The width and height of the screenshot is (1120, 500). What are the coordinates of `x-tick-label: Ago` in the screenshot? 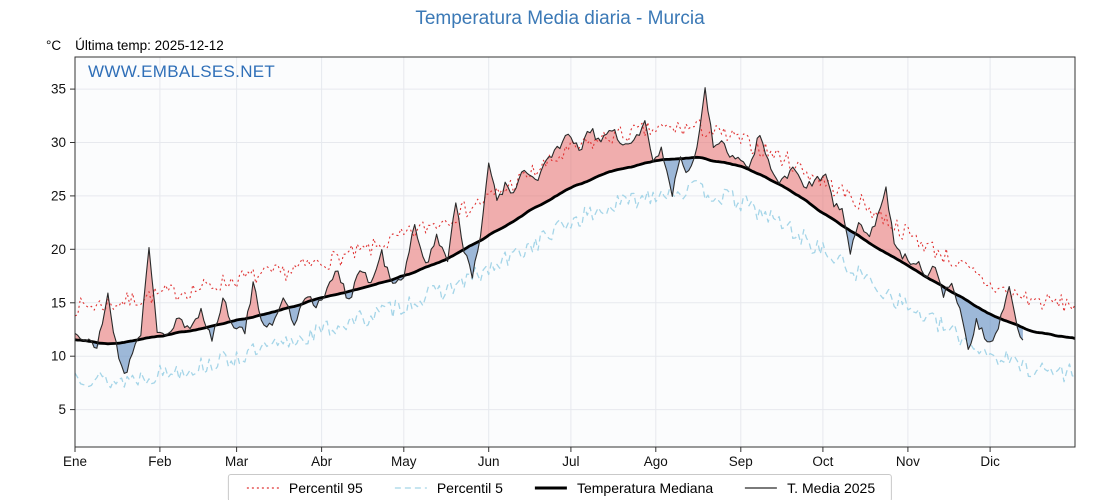 It's located at (656, 461).